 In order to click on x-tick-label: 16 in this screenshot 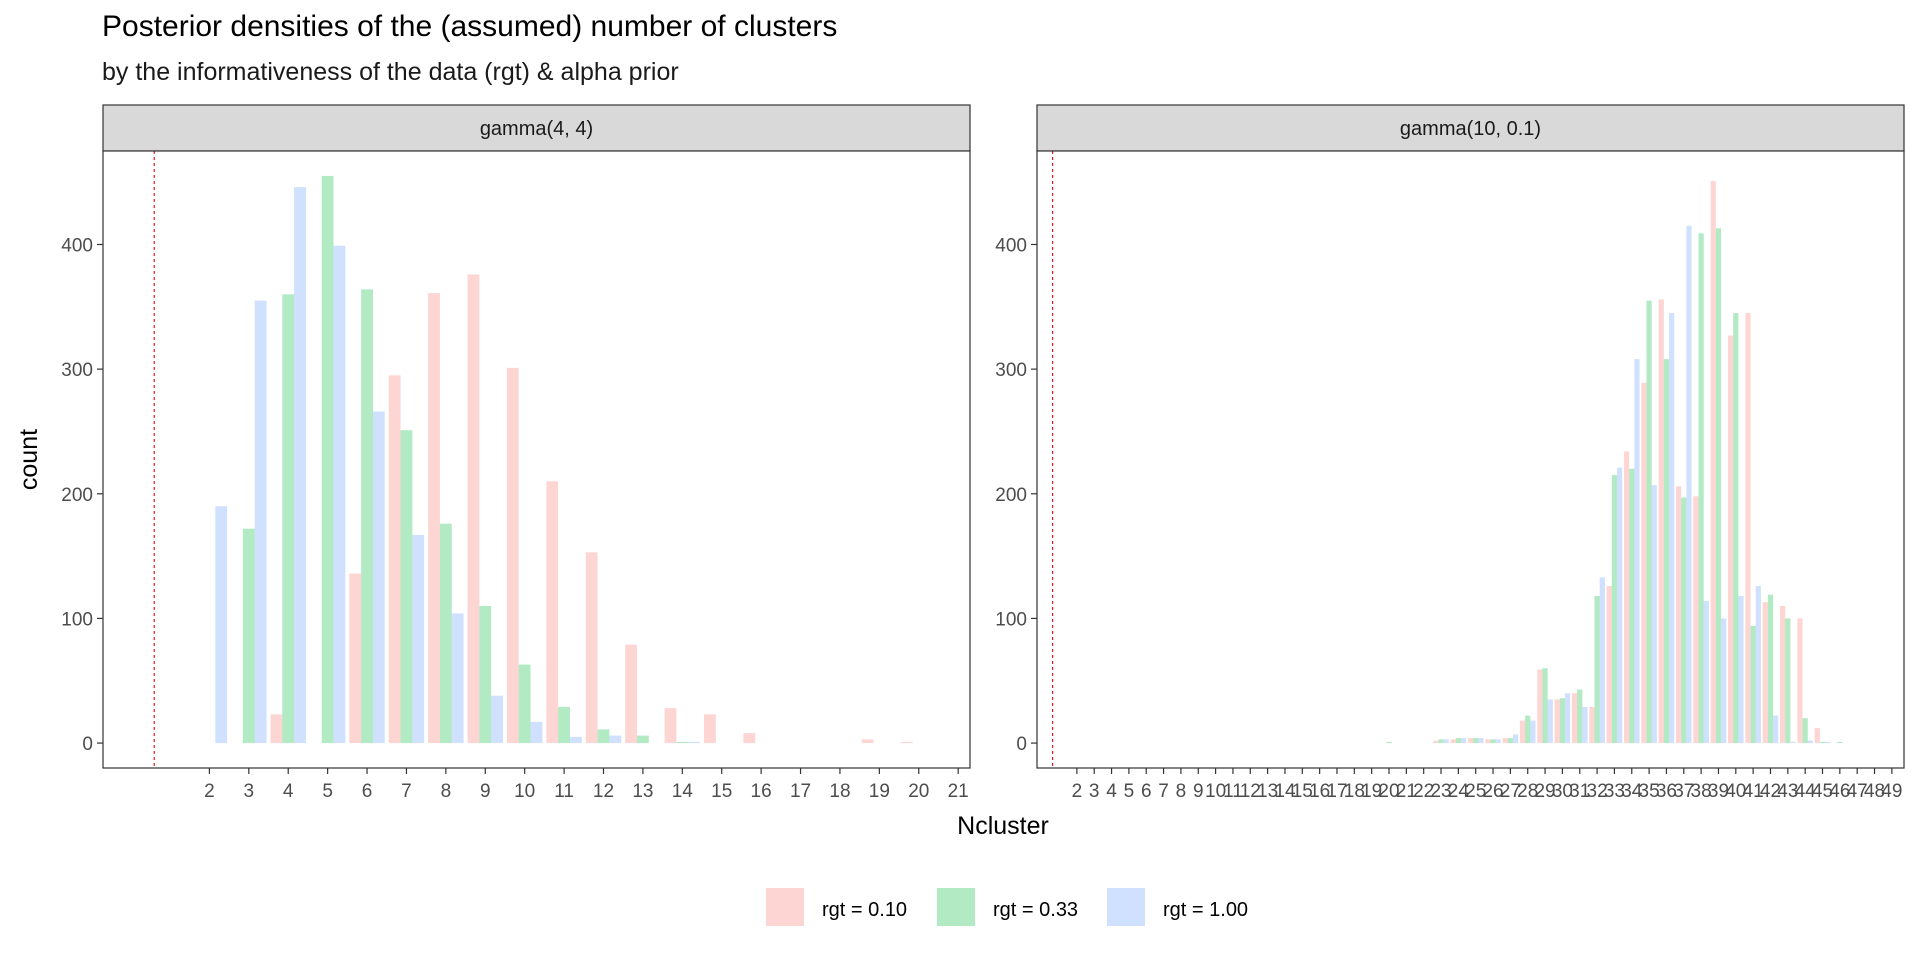, I will do `click(1319, 791)`.